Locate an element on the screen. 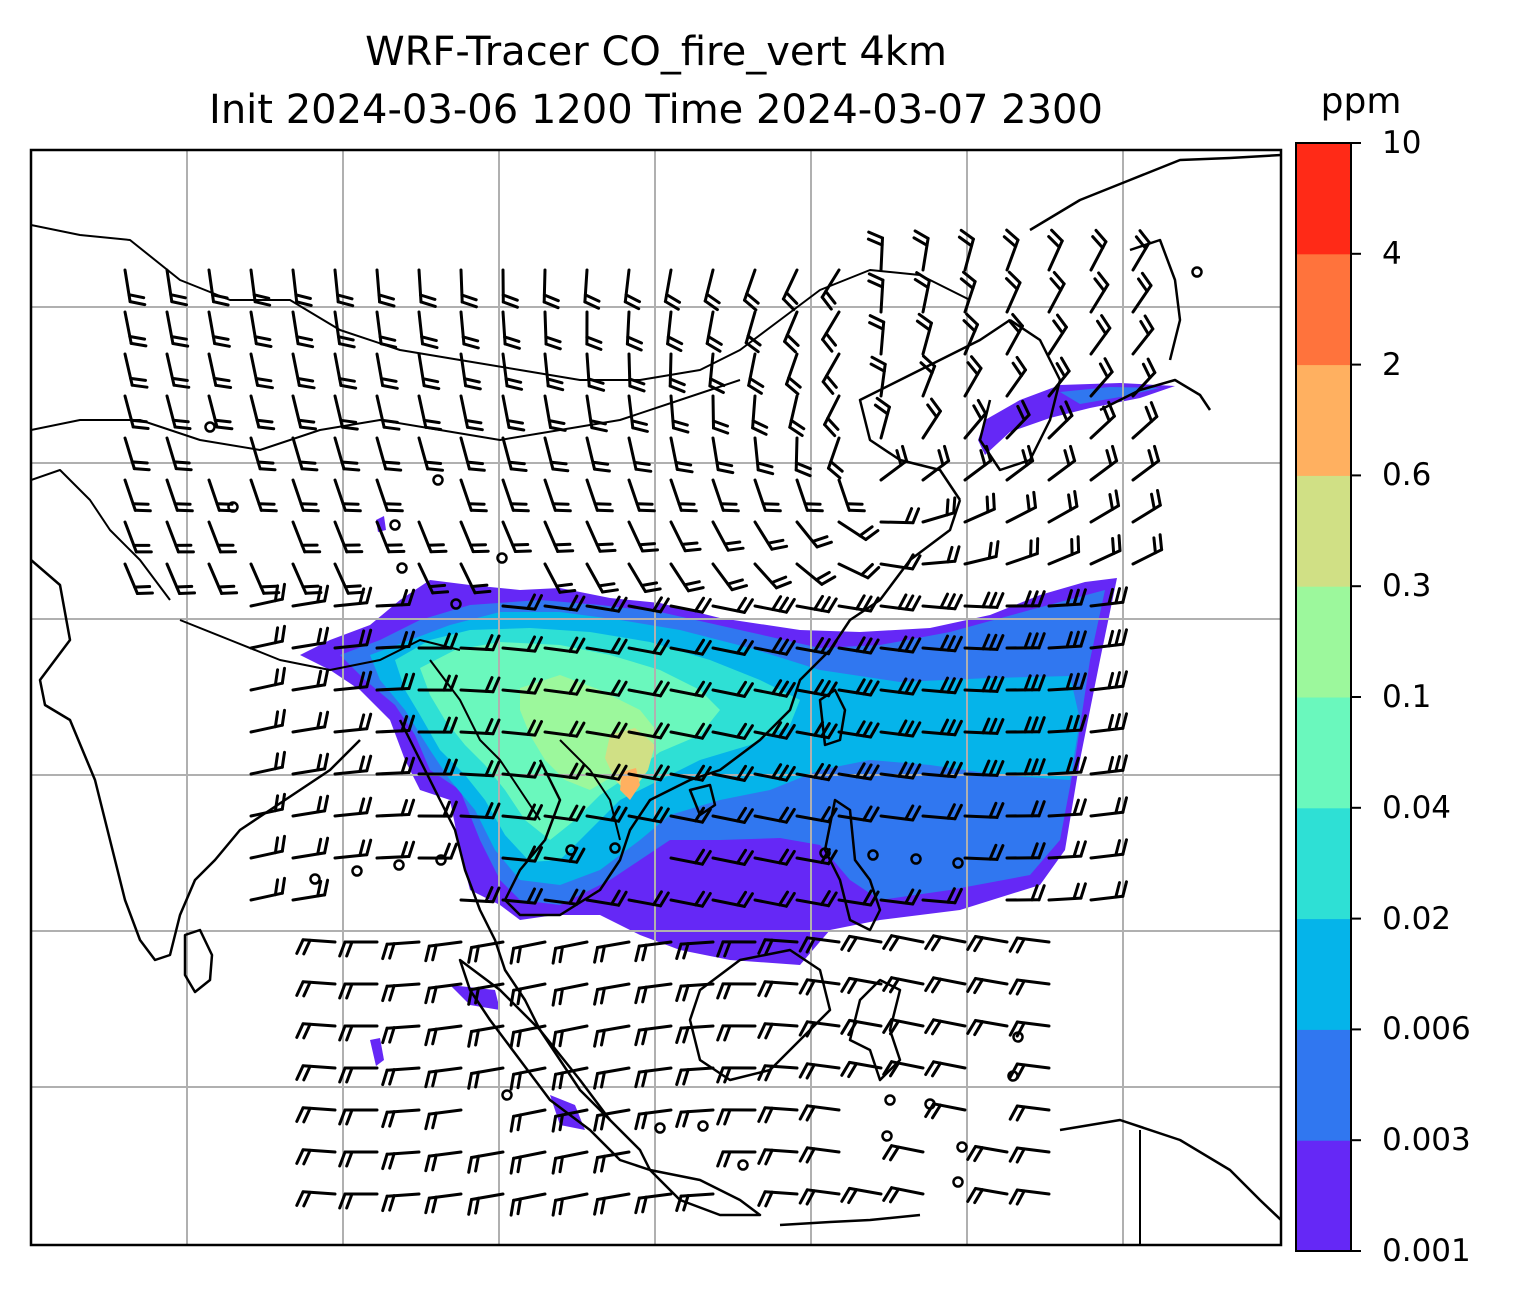 The width and height of the screenshot is (1528, 1306). colorbar-unit-label: ppm is located at coordinates (1361, 101).